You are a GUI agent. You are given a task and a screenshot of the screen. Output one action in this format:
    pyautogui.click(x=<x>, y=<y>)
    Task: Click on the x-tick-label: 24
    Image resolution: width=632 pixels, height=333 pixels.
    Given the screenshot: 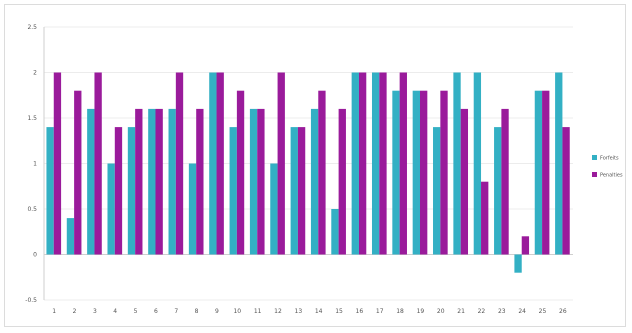 What is the action you would take?
    pyautogui.click(x=522, y=311)
    